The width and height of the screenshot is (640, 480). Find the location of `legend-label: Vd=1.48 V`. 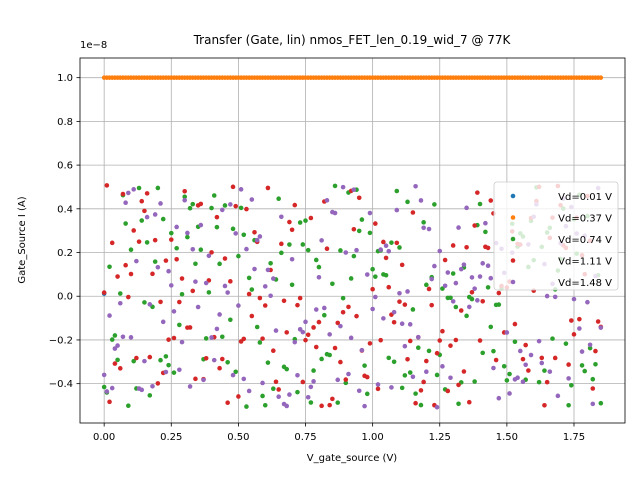

legend-label: Vd=1.48 V is located at coordinates (585, 283).